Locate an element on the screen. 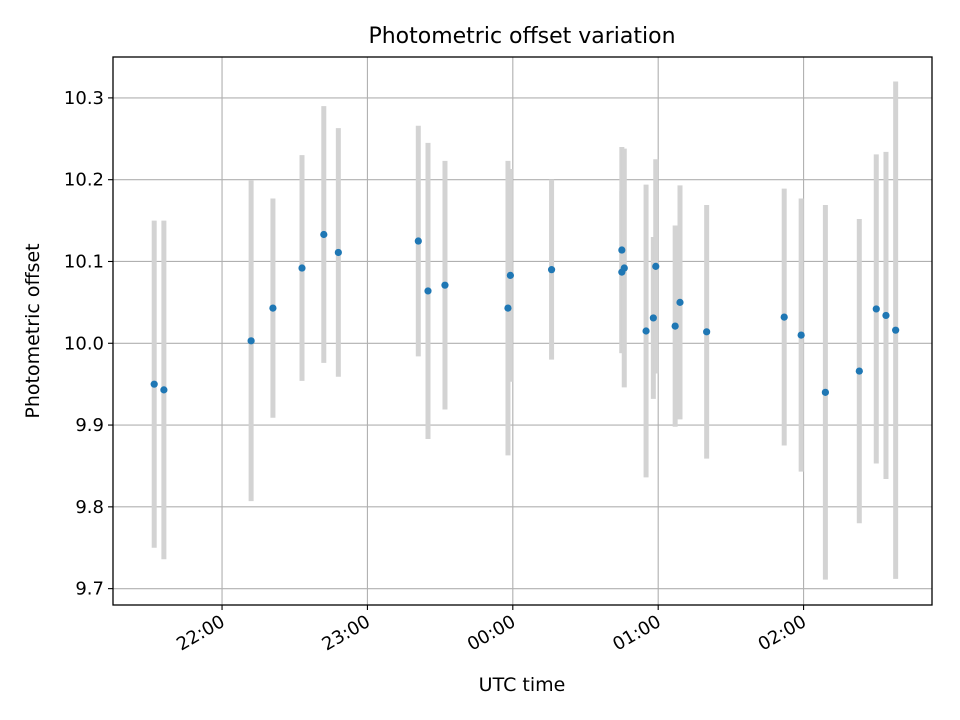 The width and height of the screenshot is (960, 720). y-tick-label: 10.2 is located at coordinates (84, 180).